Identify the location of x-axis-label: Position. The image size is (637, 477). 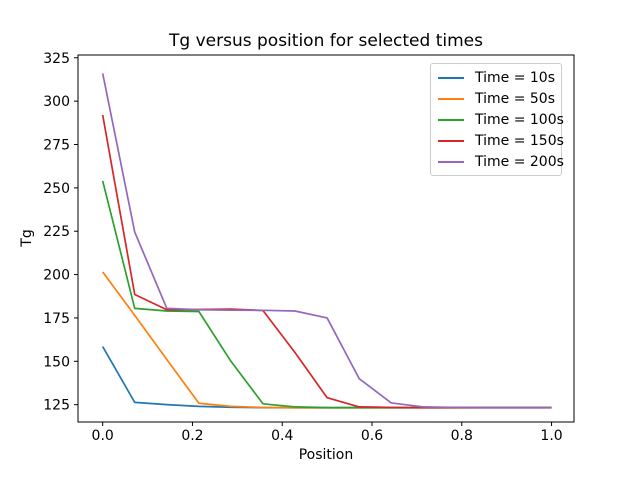
(326, 455).